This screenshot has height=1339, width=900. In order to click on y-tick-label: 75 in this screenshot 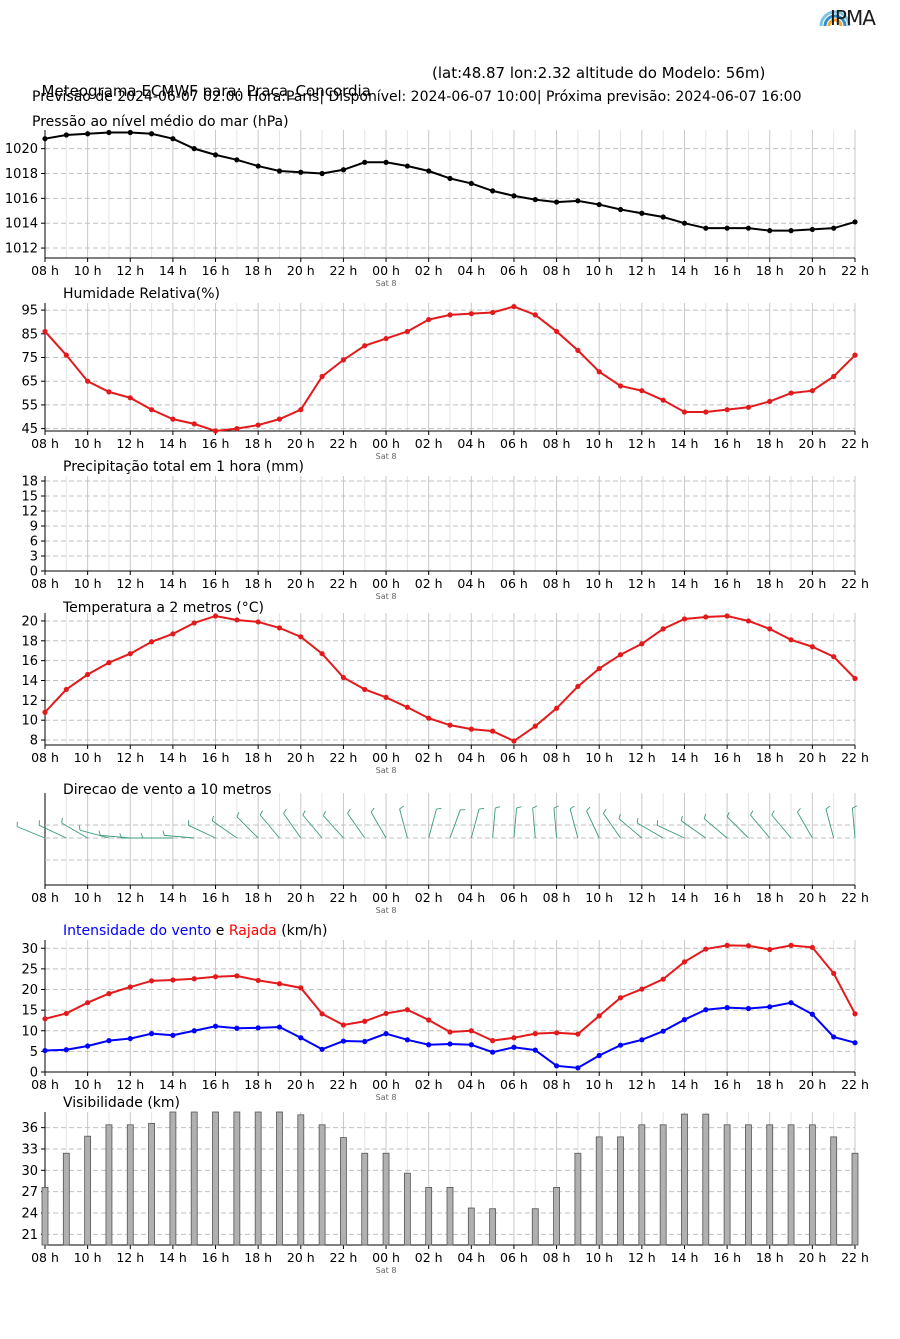, I will do `click(29, 358)`.